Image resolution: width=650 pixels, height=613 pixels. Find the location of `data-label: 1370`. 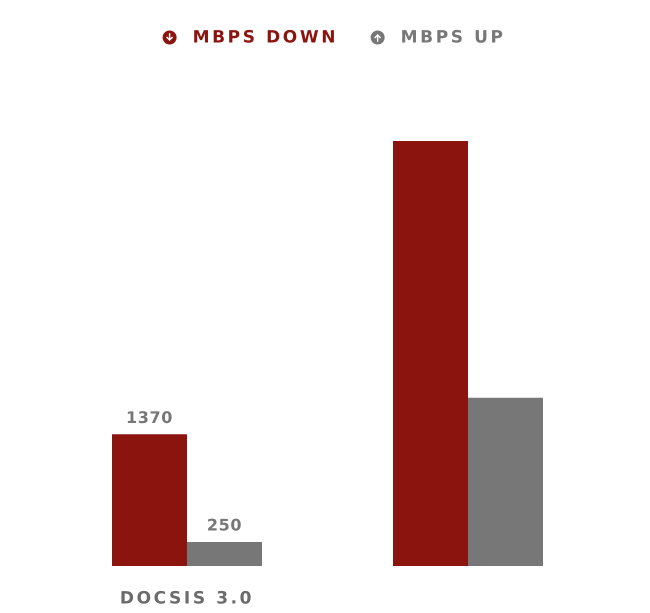

data-label: 1370 is located at coordinates (149, 417).